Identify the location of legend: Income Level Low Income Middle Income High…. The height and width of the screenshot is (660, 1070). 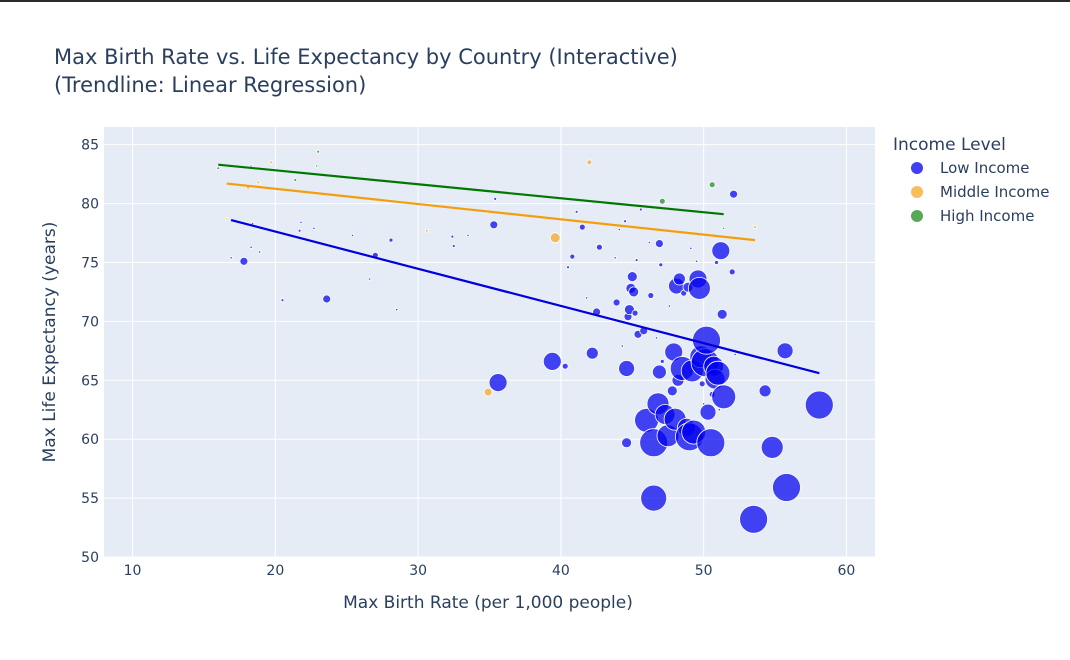
(971, 180).